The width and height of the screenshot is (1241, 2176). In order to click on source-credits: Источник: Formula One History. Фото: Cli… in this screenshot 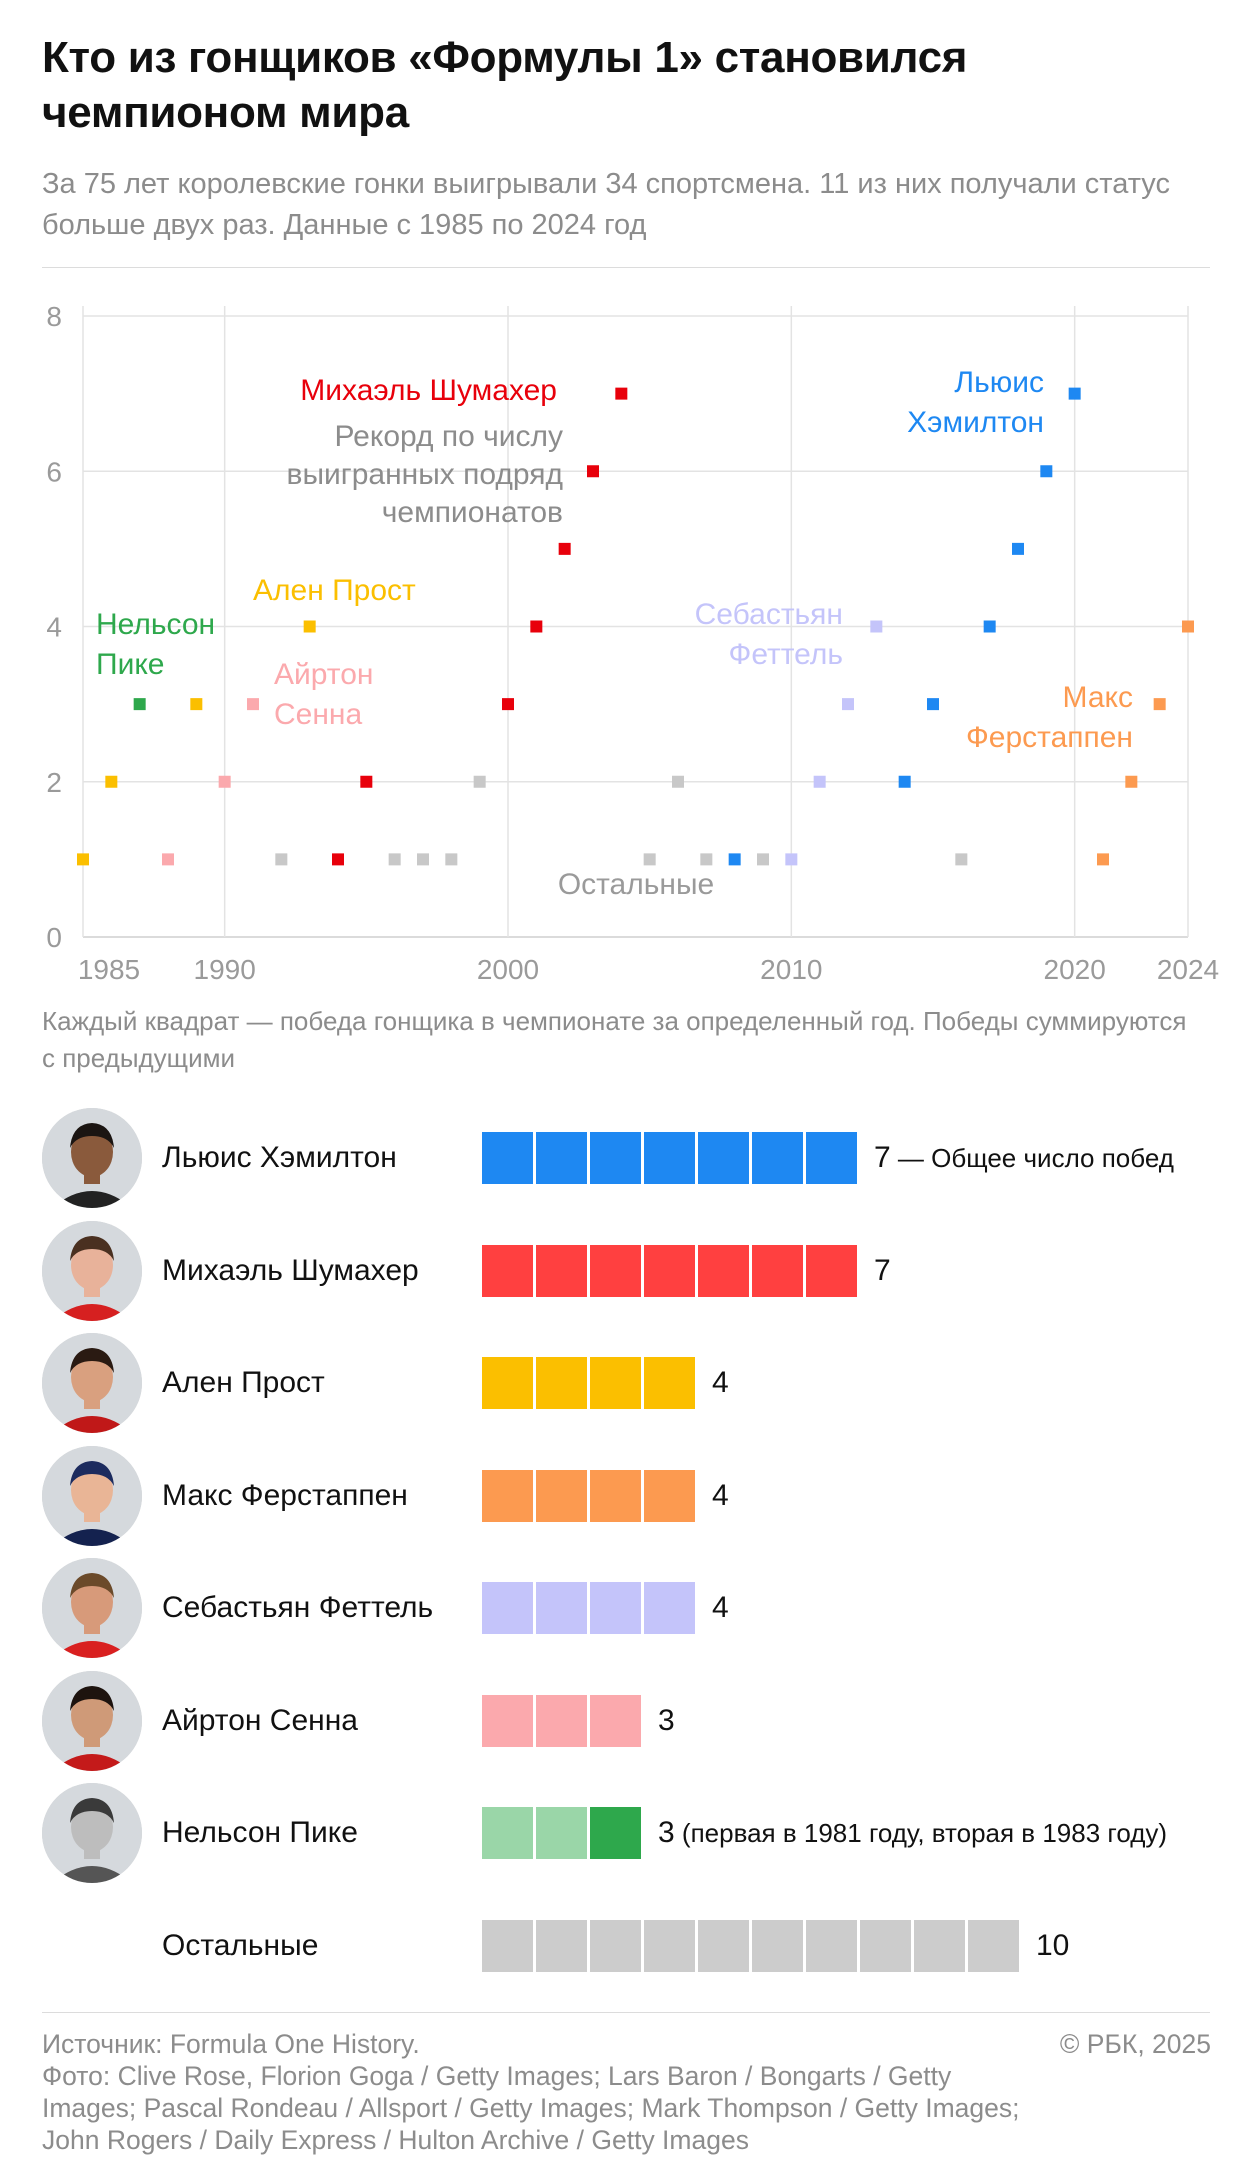, I will do `click(542, 2092)`.